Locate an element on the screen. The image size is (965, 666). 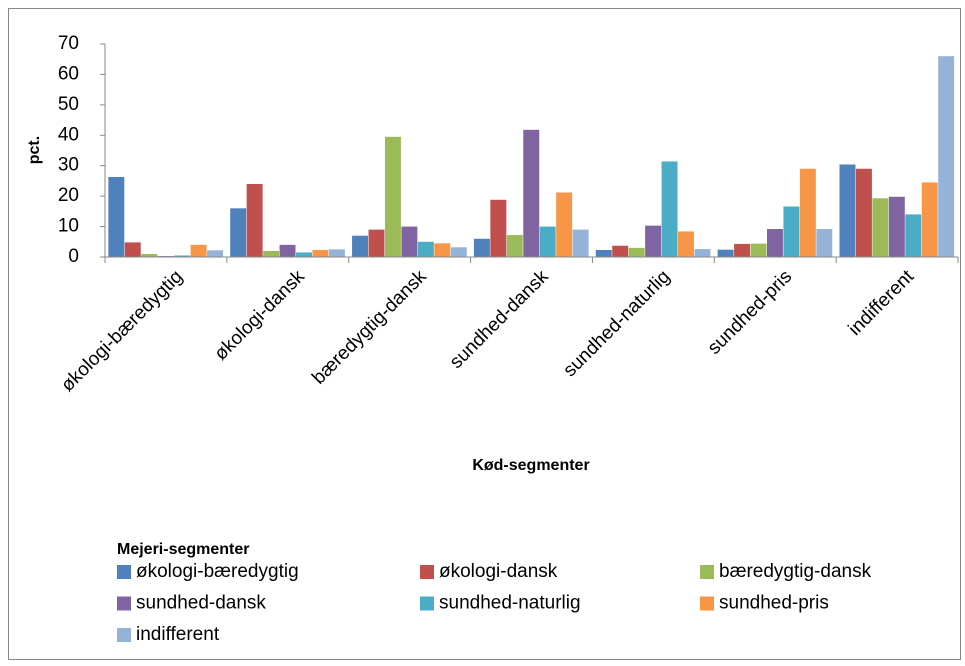
y-tick-label: 40 is located at coordinates (68, 134).